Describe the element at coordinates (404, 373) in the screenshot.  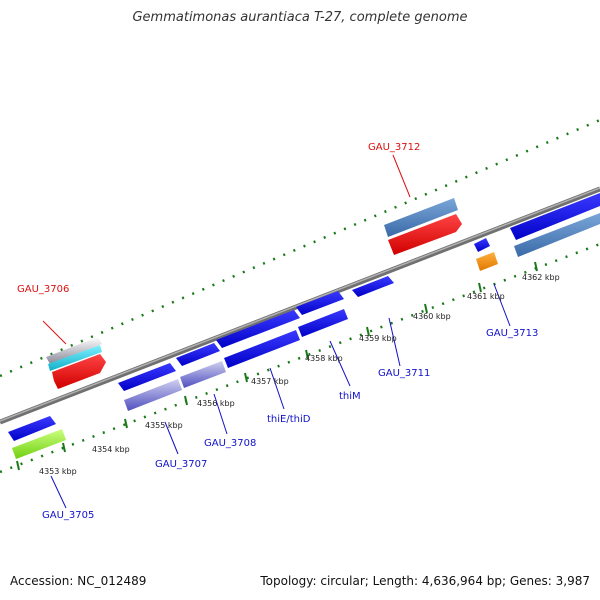
I see `gene-label-gau-3711: GAU_3711` at that location.